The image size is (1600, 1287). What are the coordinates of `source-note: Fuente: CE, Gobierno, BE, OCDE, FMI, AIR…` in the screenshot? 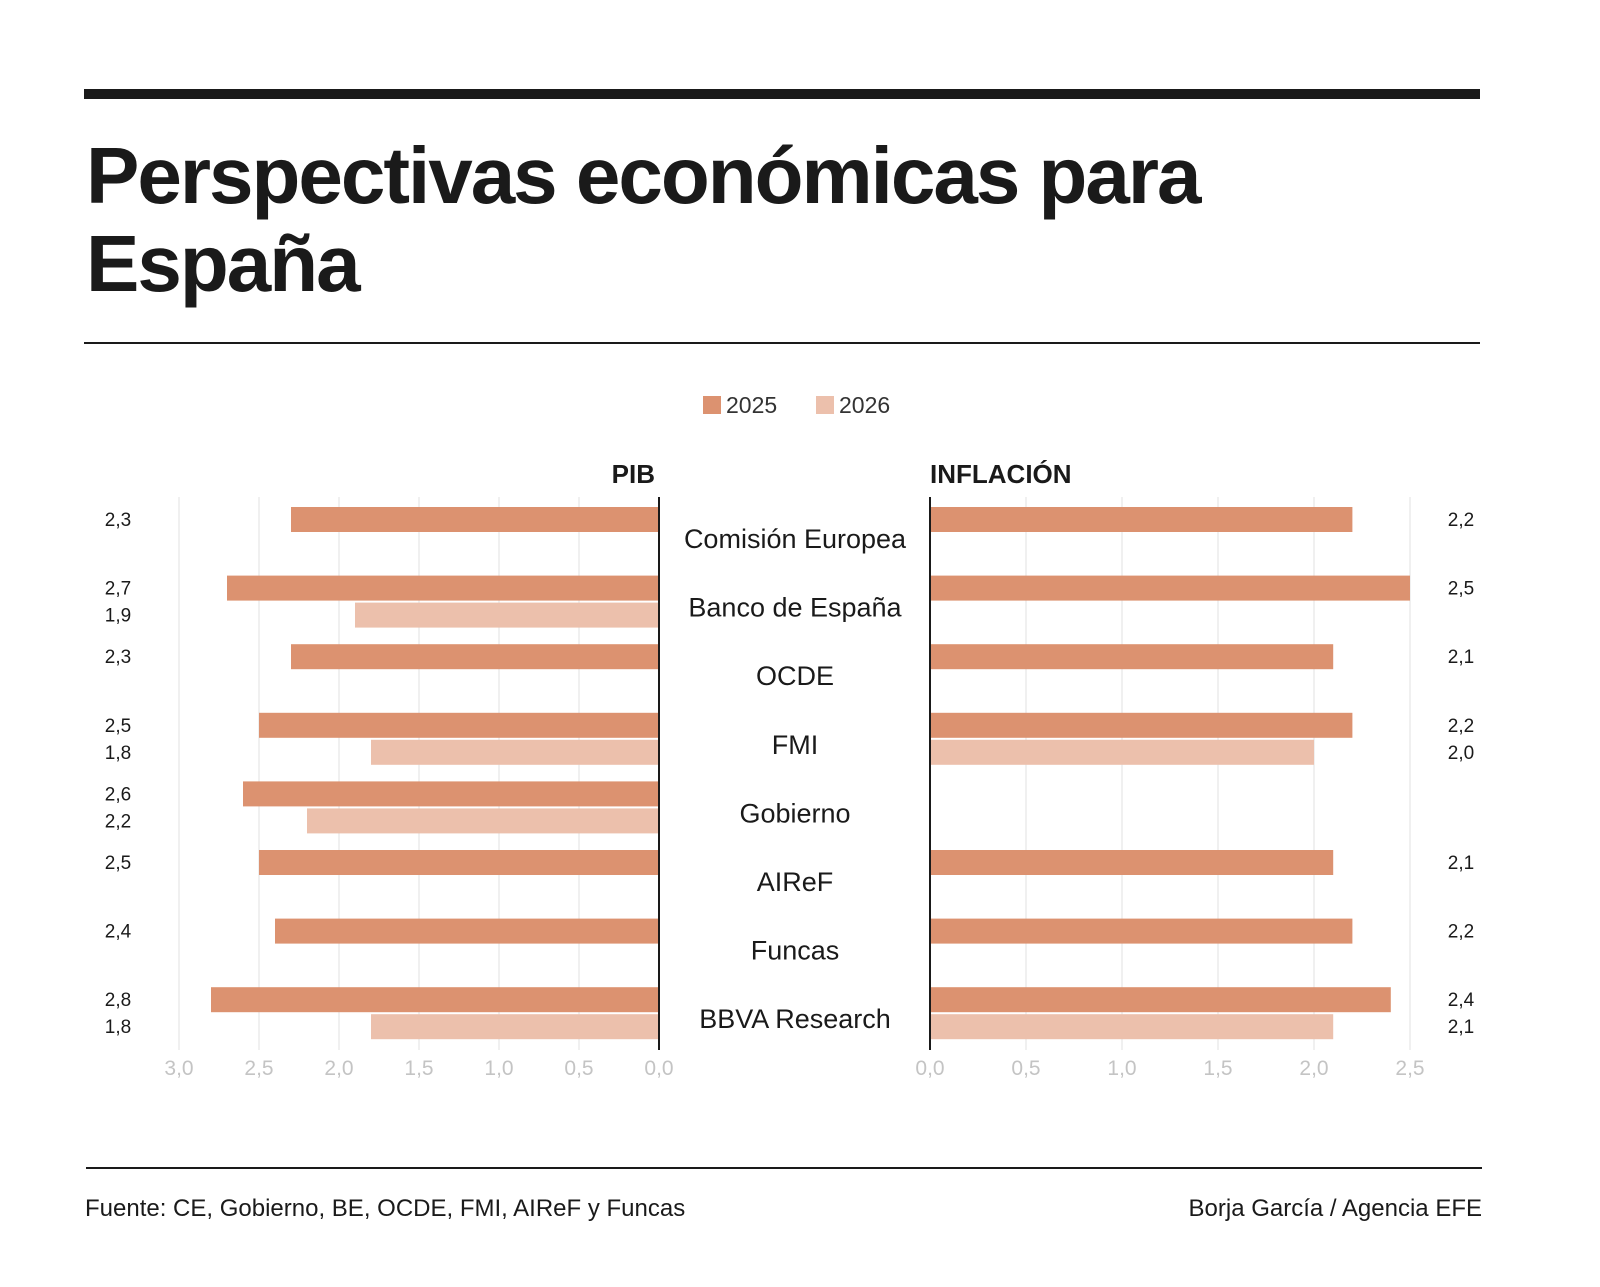 It's located at (385, 1208).